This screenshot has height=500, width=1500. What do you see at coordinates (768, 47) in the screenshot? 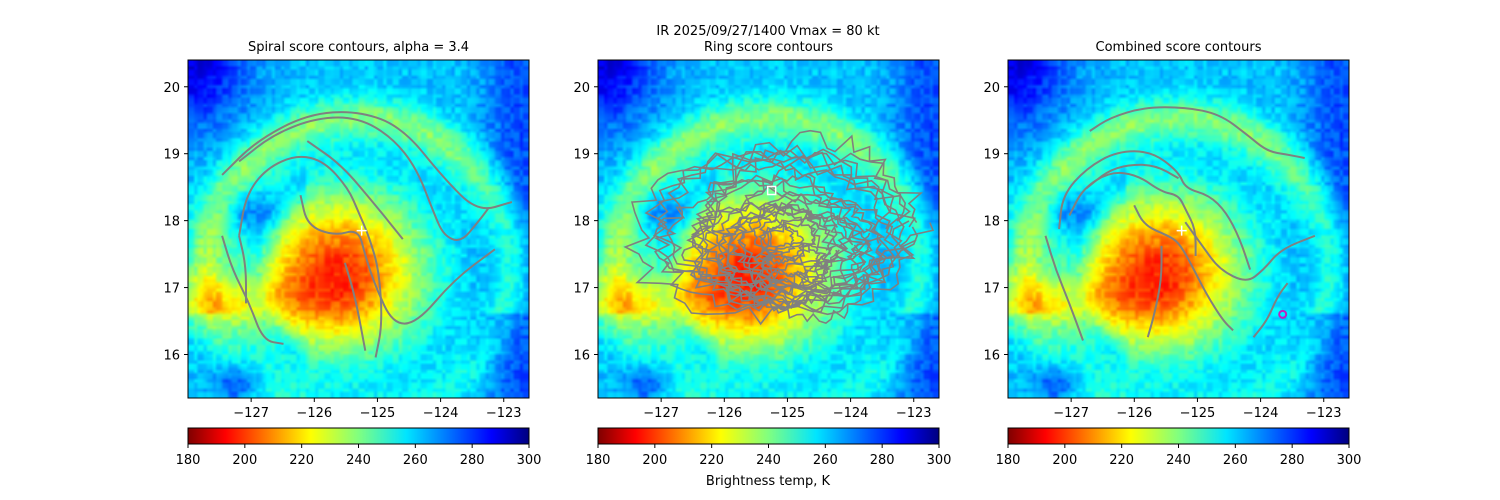
I see `panel-title: Ring score contours` at bounding box center [768, 47].